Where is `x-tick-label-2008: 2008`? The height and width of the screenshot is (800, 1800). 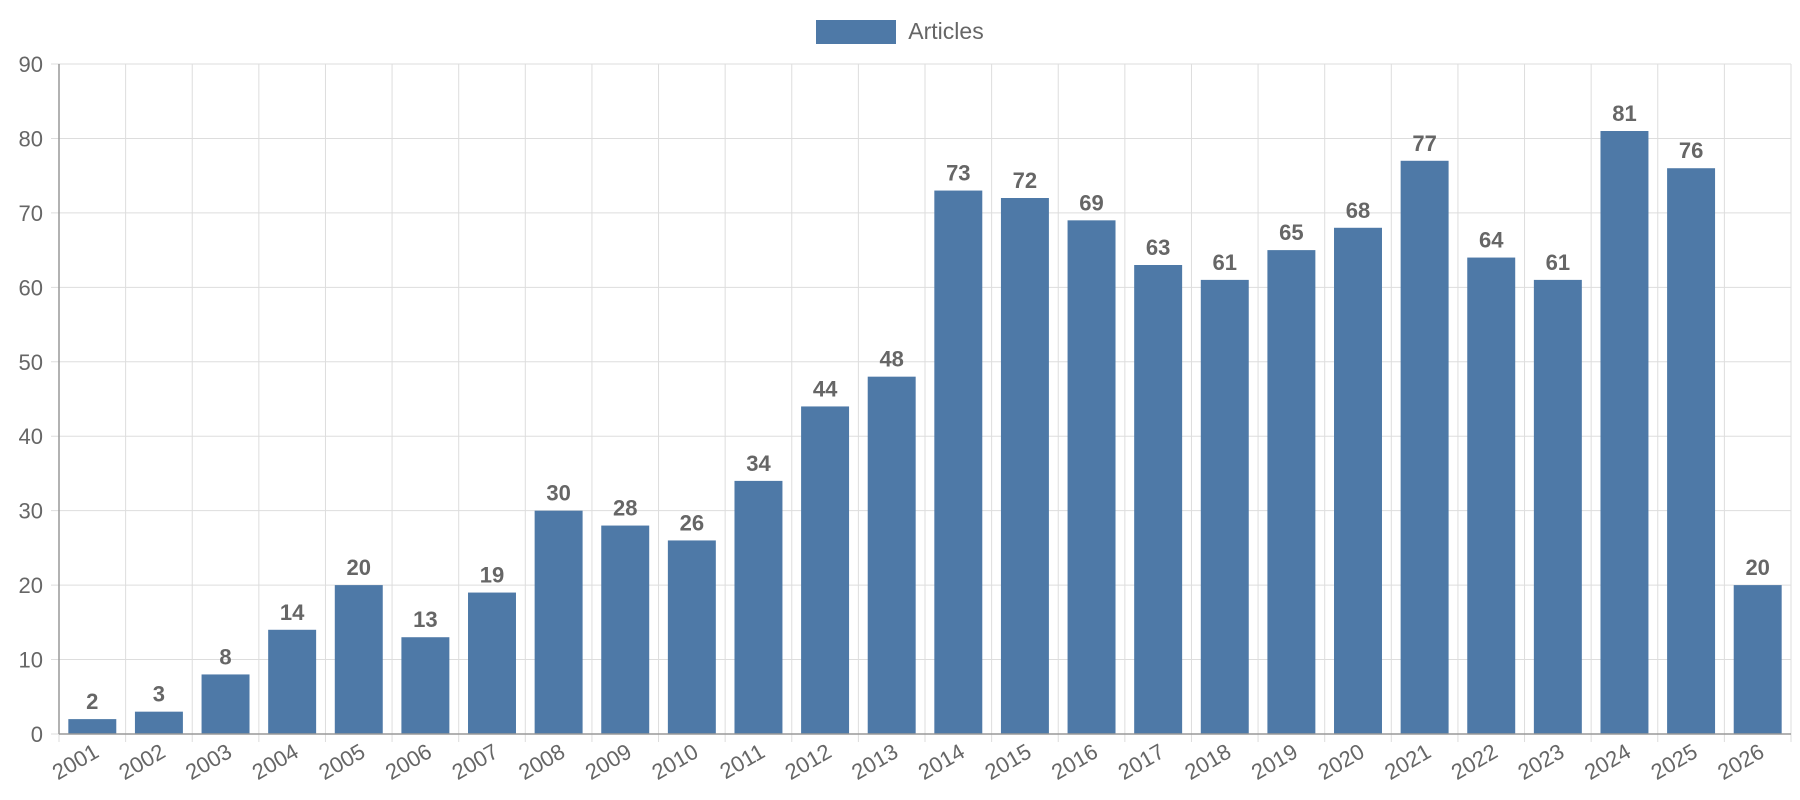
x-tick-label-2008: 2008 is located at coordinates (541, 762).